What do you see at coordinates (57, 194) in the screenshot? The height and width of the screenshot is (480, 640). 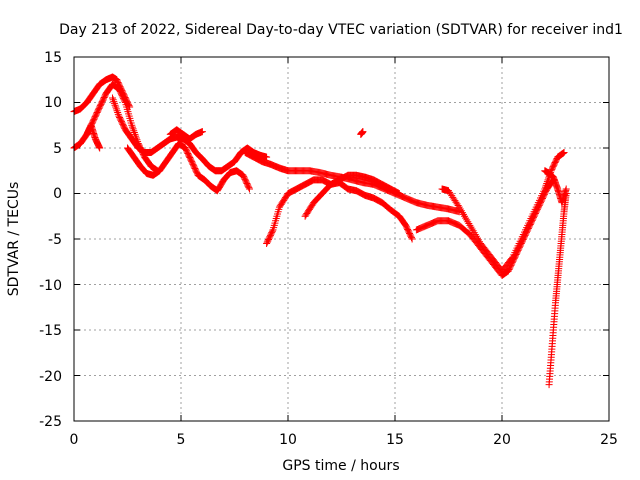 I see `y-tick-label: 0` at bounding box center [57, 194].